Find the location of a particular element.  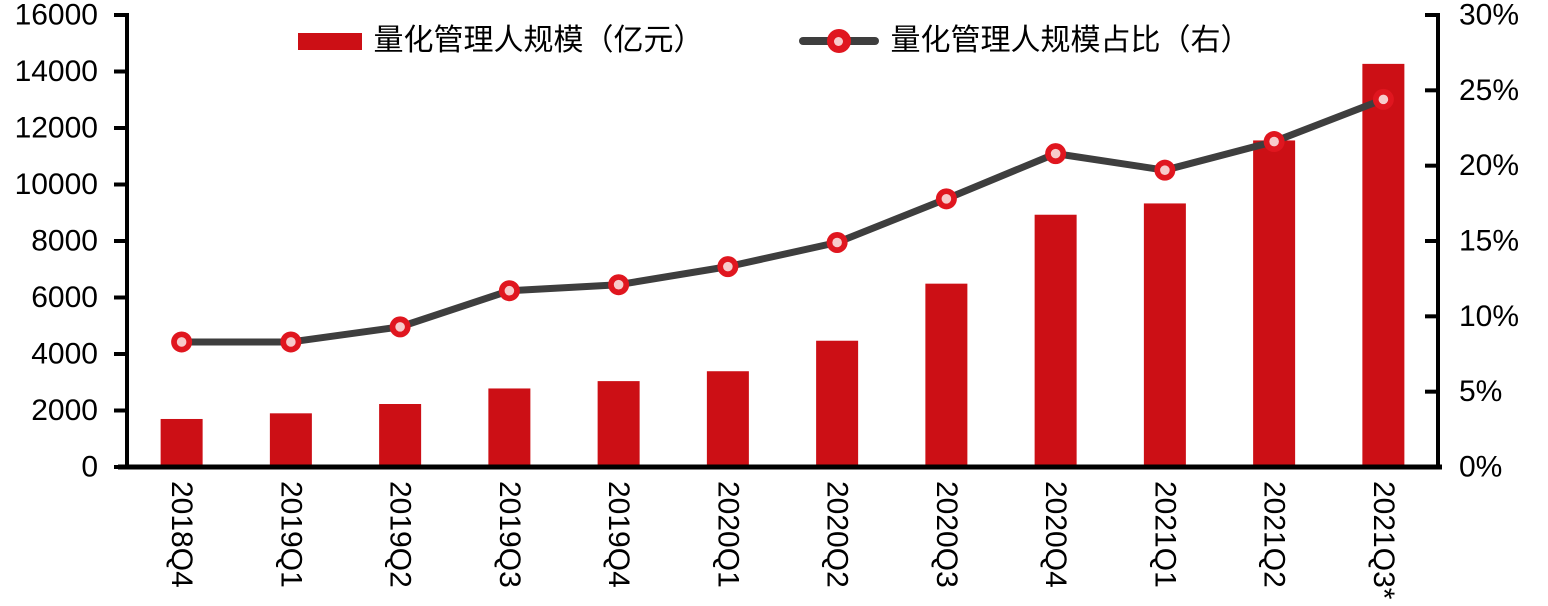

x-category-label: 2019Q4 is located at coordinates (618, 534).